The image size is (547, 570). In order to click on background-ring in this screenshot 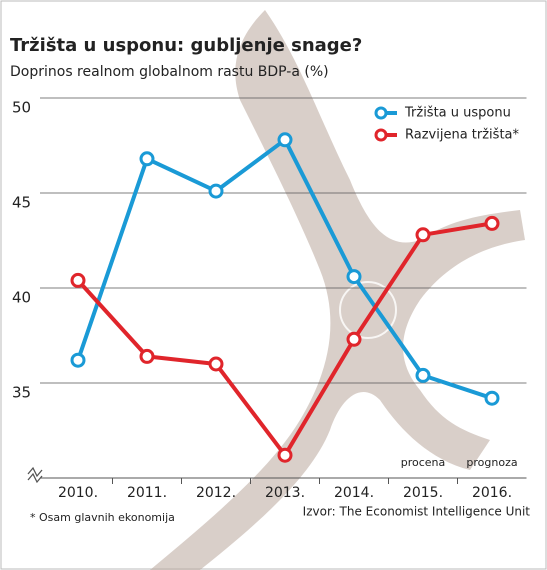, I will do `click(368, 310)`.